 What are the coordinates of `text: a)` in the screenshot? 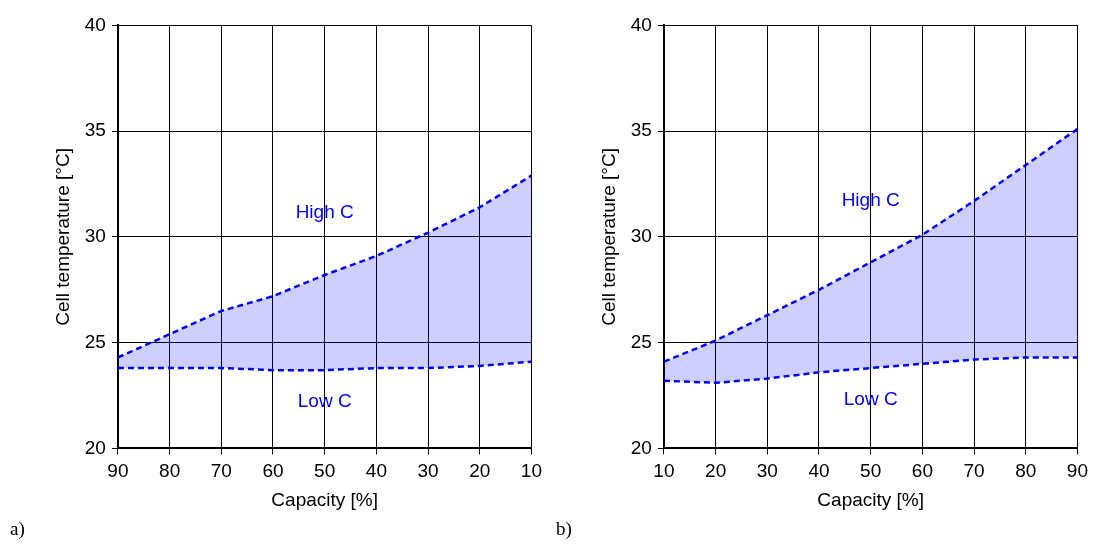 It's located at (17, 529).